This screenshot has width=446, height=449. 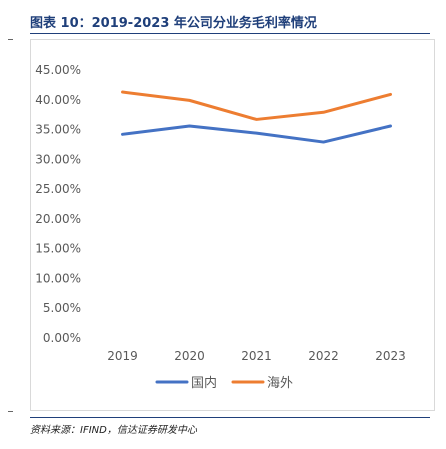 What do you see at coordinates (58, 70) in the screenshot?
I see `y-tick-label: 45.00%` at bounding box center [58, 70].